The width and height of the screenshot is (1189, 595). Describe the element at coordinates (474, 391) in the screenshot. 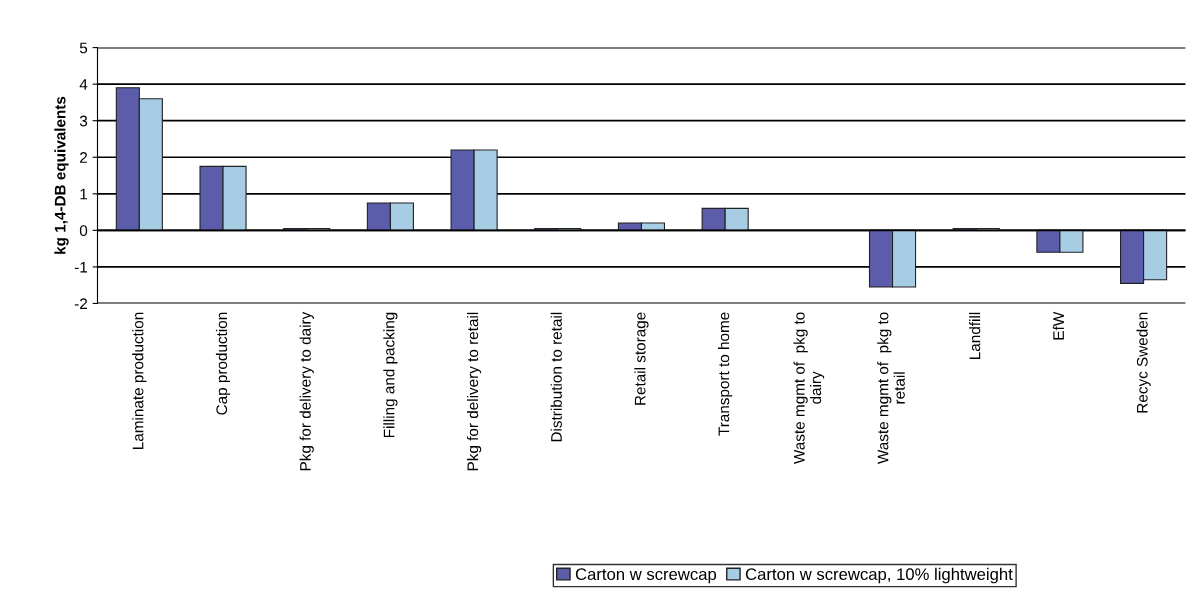

I see `x-tick-label: Pkg for delivery to retail` at that location.